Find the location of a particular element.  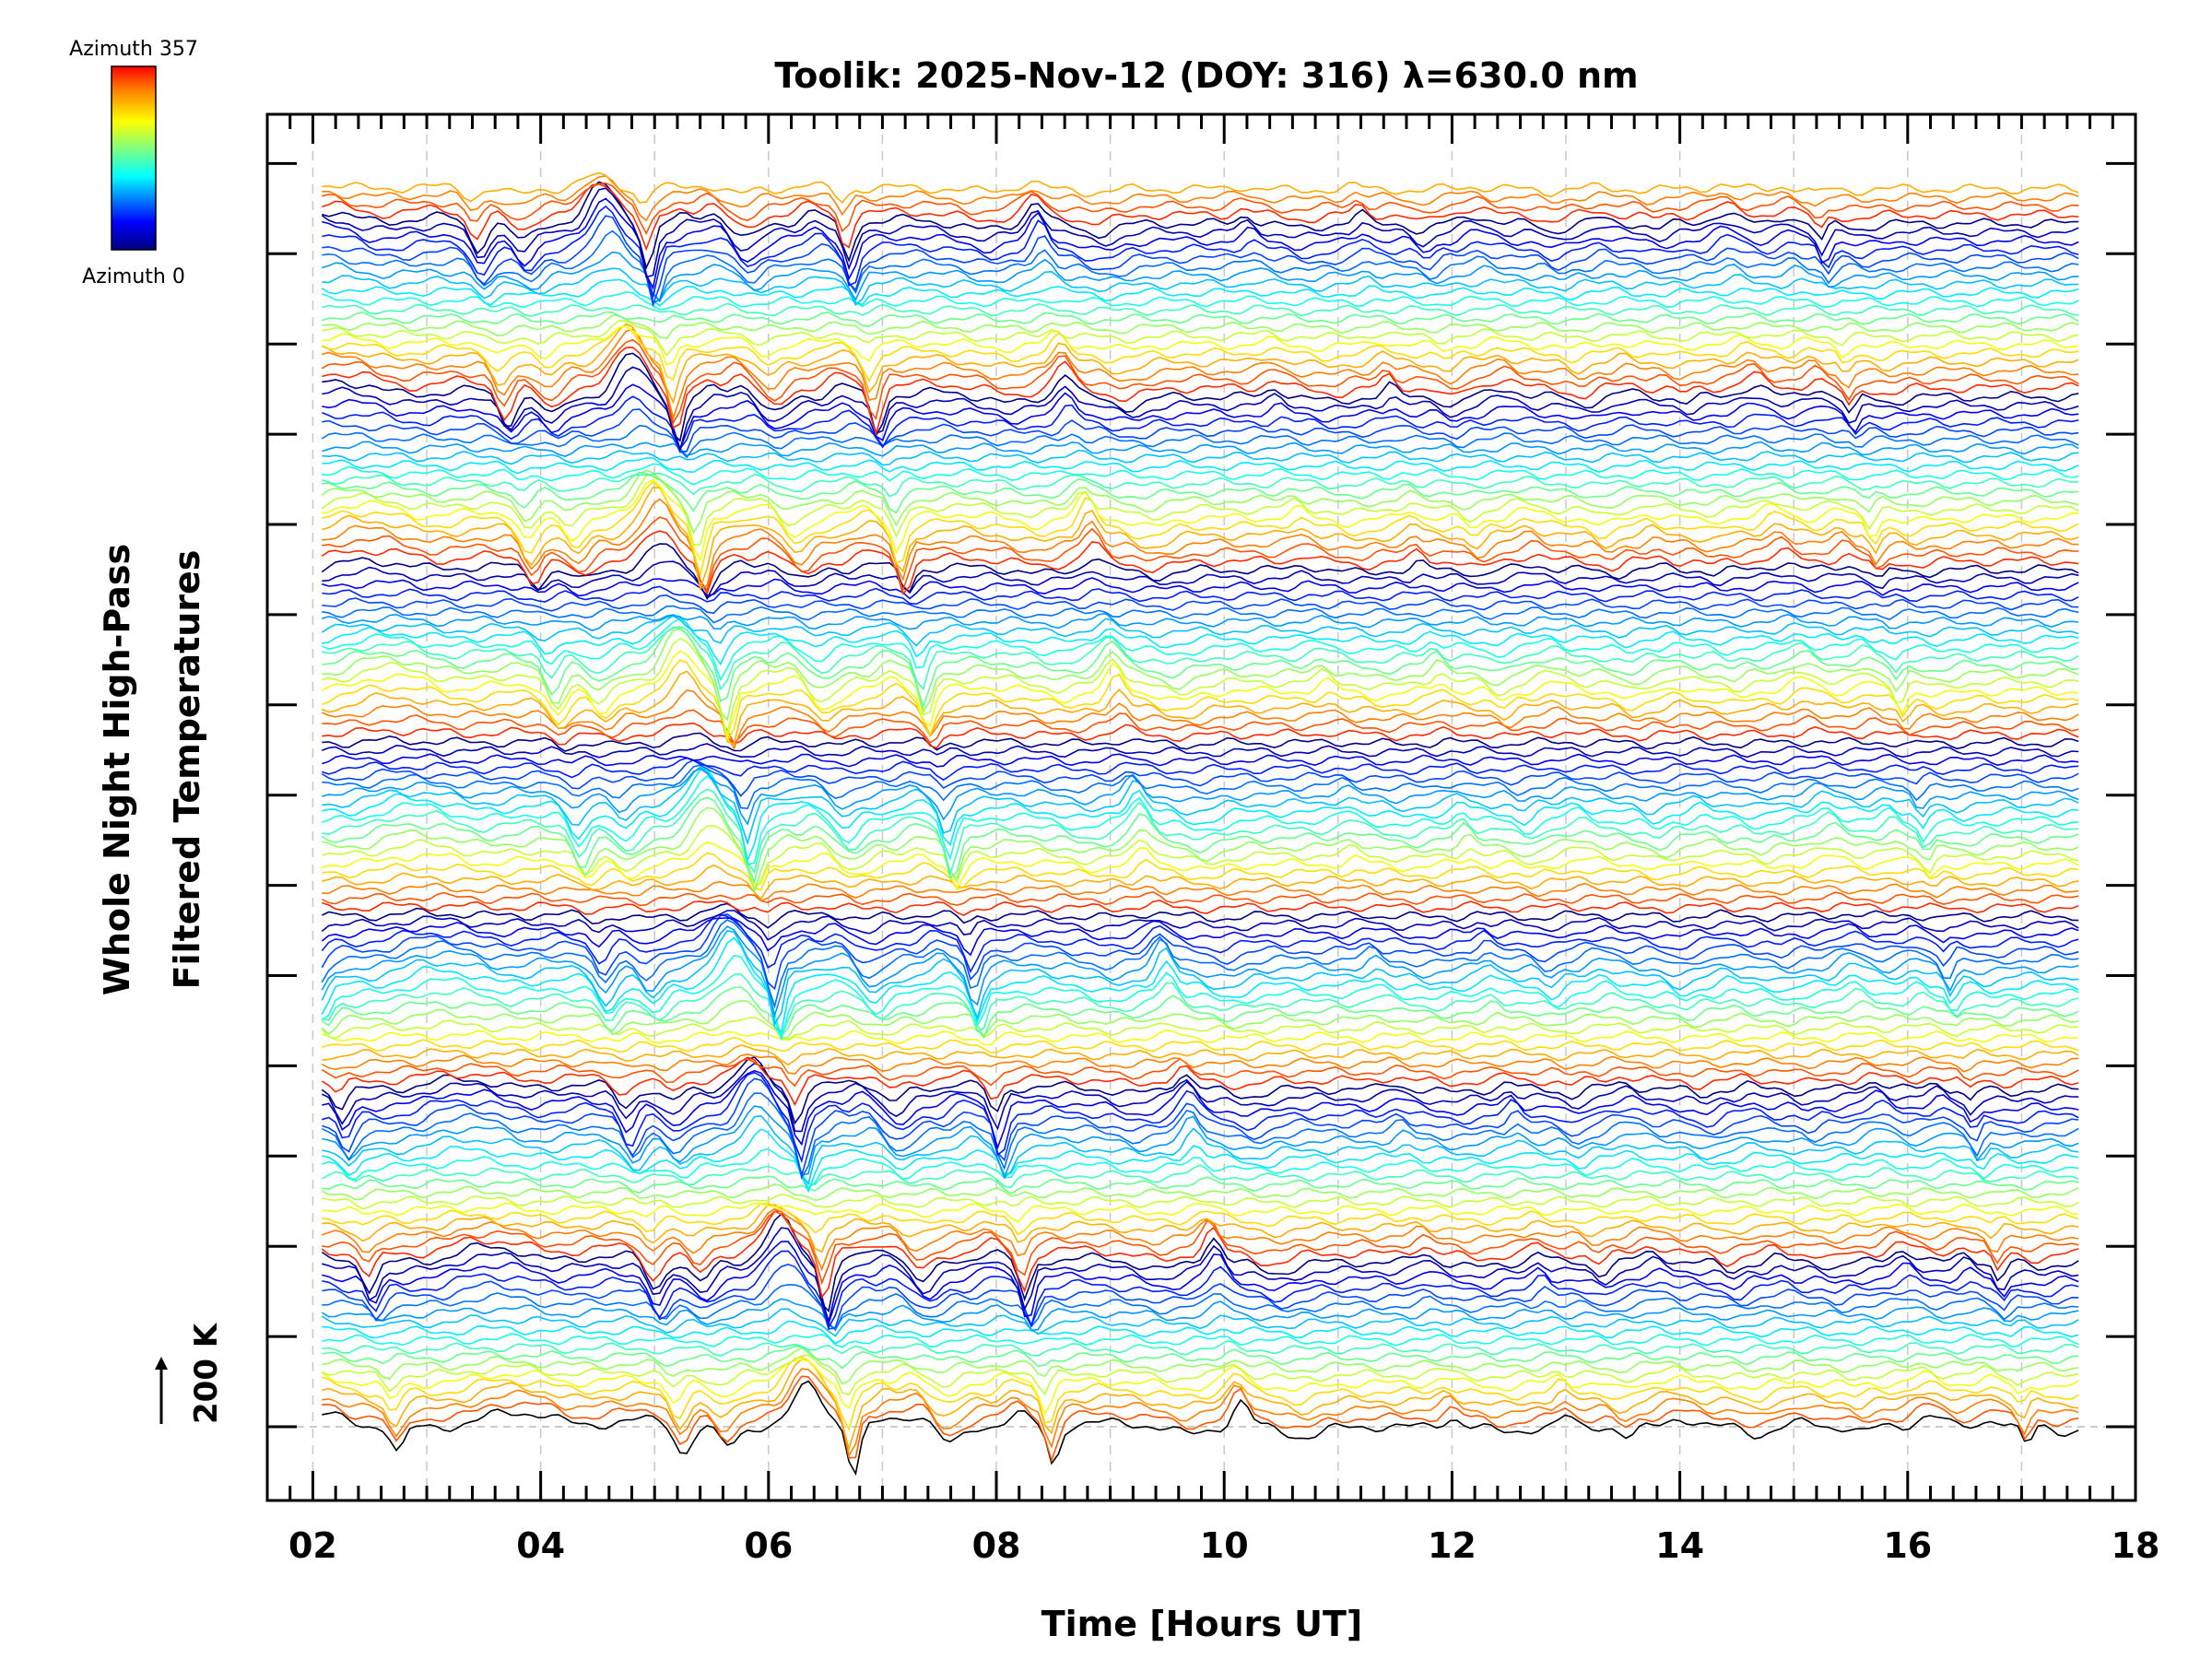

y-axis-label-line1: Whole Night High-Pass is located at coordinates (117, 769).